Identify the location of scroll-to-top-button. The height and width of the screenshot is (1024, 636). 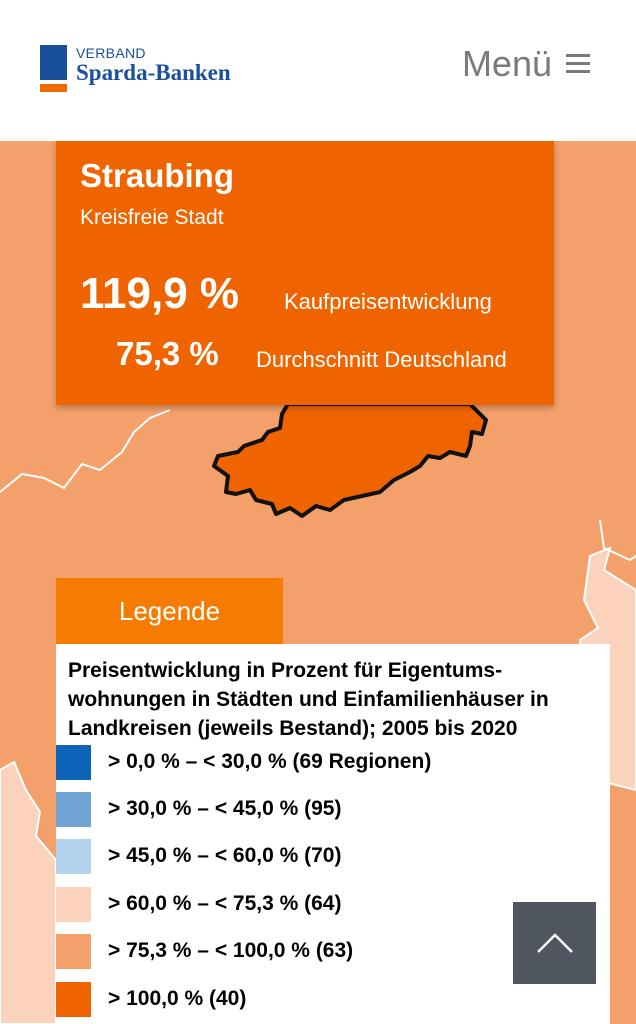
(554, 943).